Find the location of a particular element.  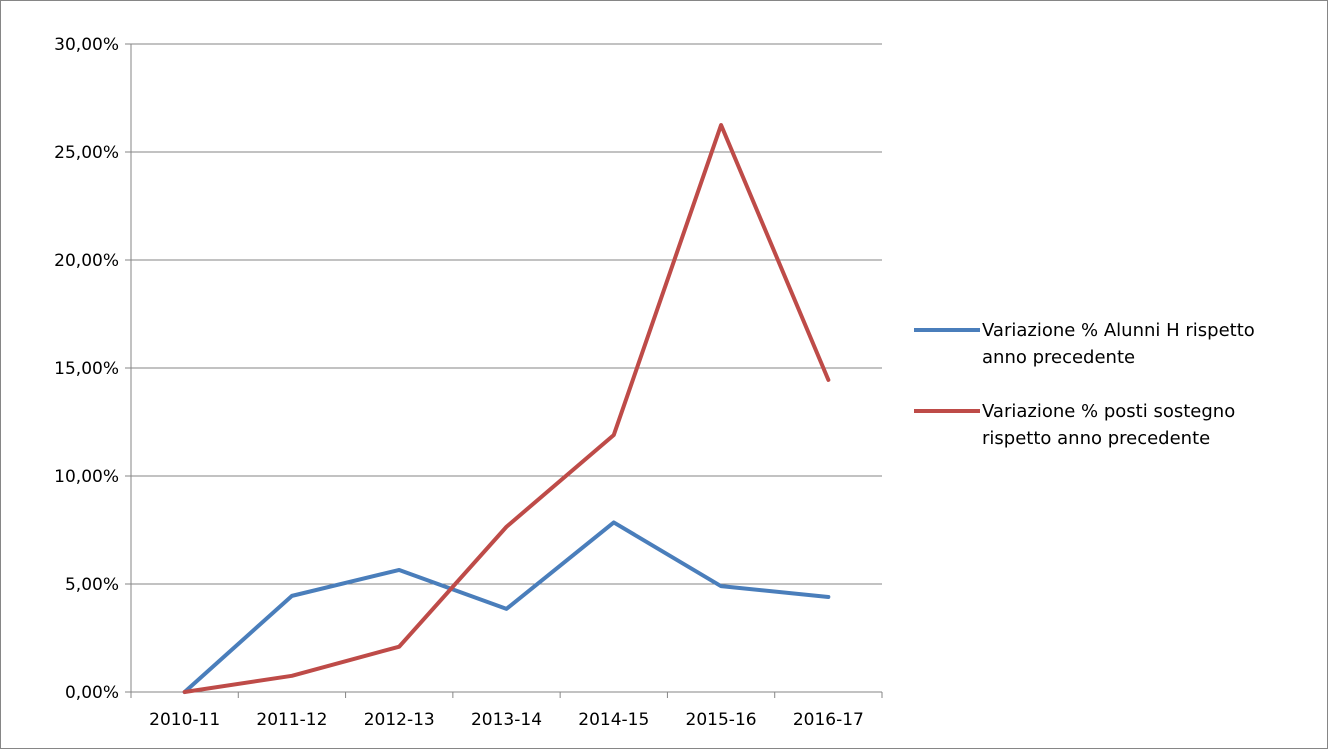

legend-label-1: Variazione % Alunni H rispetto is located at coordinates (1118, 330).